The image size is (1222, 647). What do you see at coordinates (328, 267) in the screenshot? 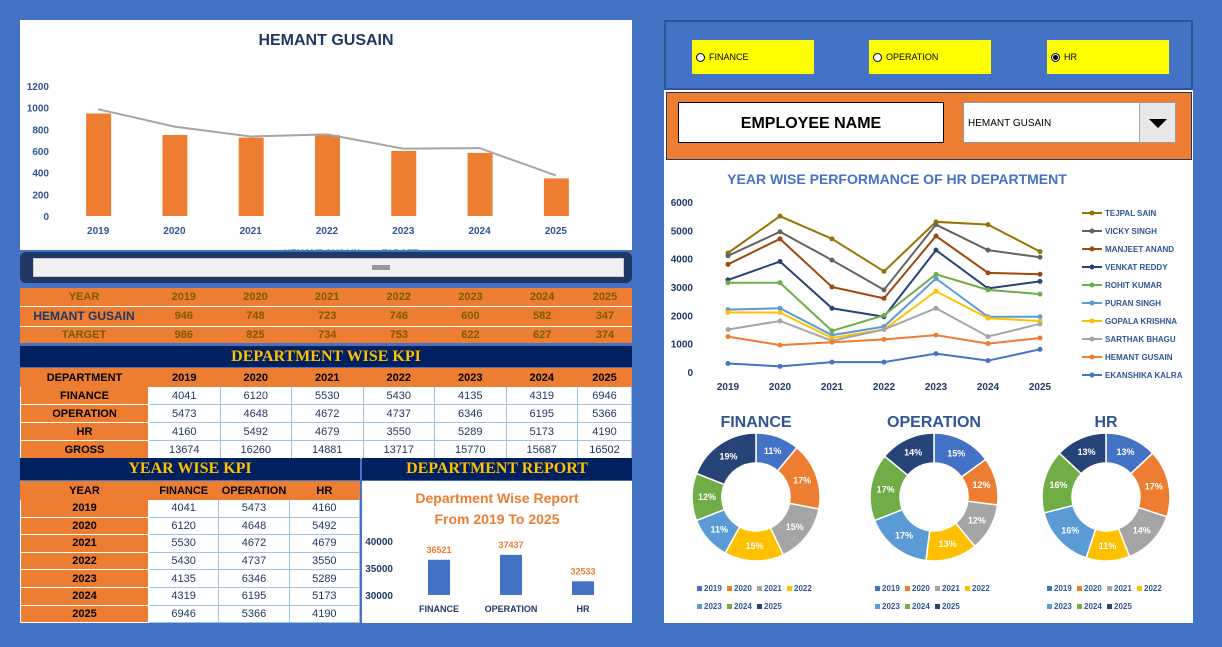
I see `horizontal-scrollbar` at bounding box center [328, 267].